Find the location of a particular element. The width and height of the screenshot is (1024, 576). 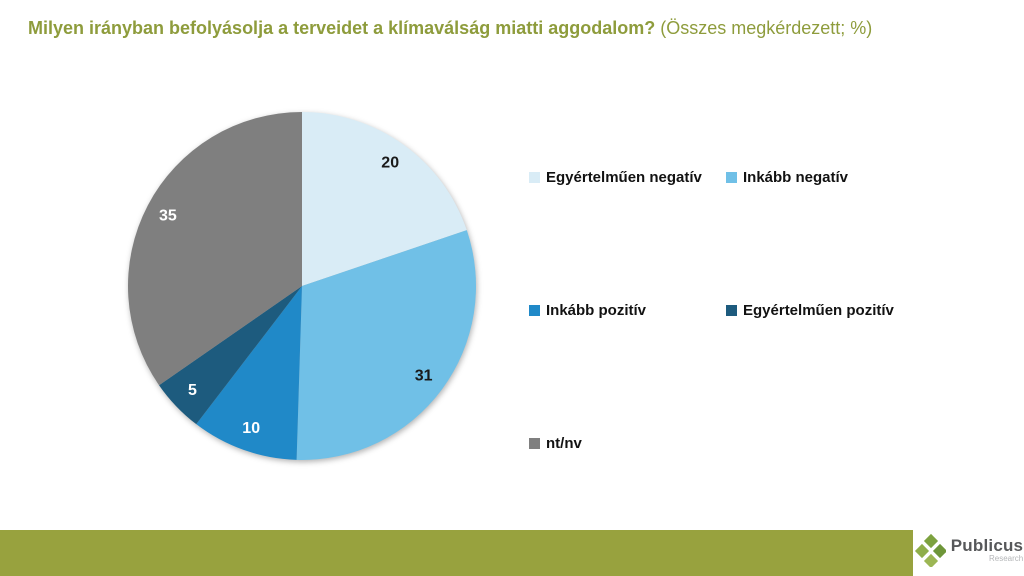

publicus-logo: Publicus Research is located at coordinates (968, 550).